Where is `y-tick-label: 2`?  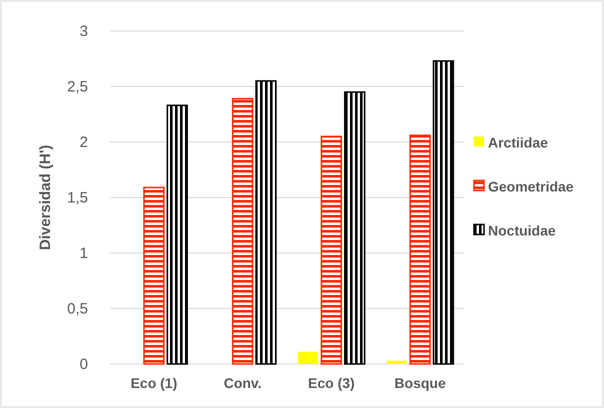
y-tick-label: 2 is located at coordinates (84, 142).